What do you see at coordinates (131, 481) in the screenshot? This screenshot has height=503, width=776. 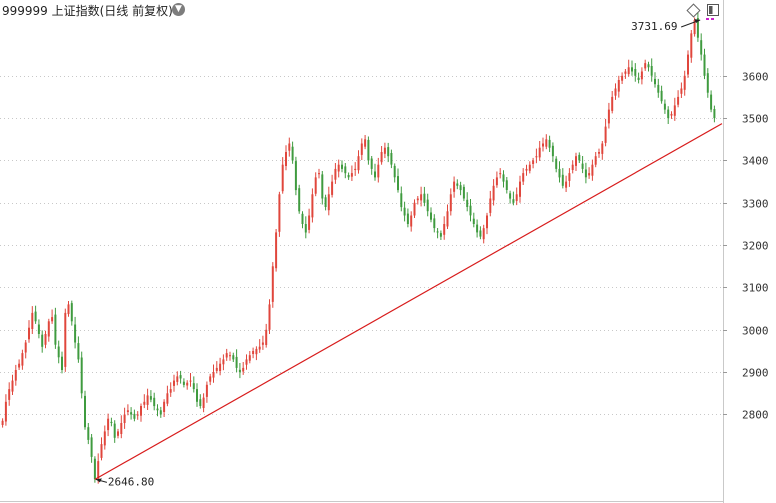 I see `low-annotation-label: 2646.80` at bounding box center [131, 481].